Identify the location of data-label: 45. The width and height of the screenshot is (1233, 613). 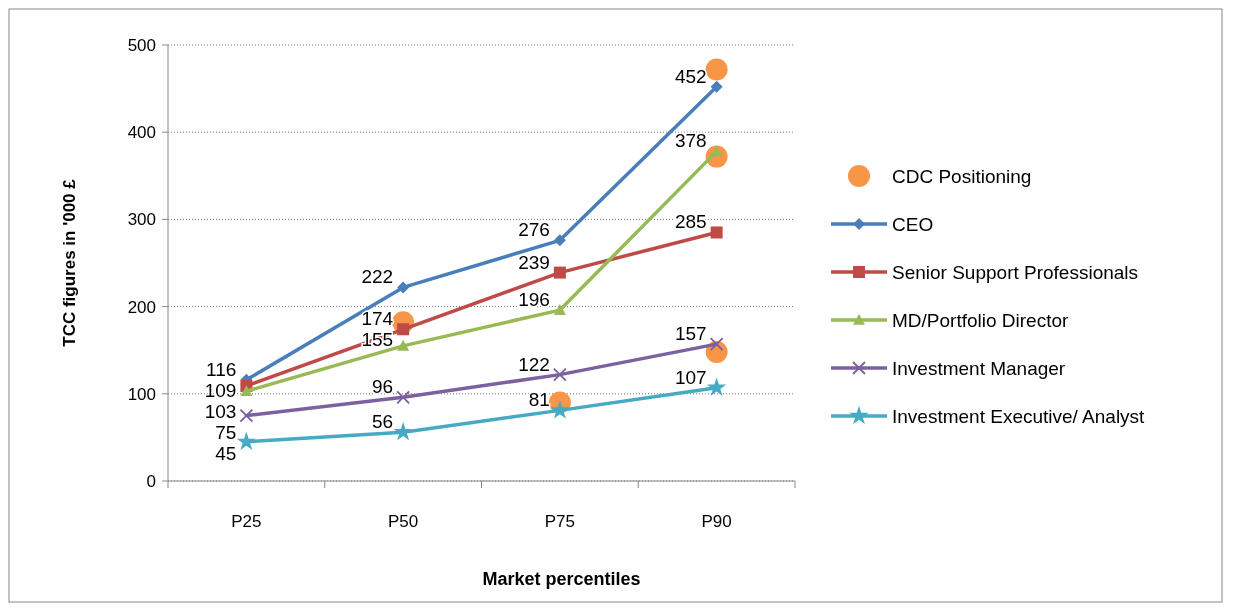
(226, 453).